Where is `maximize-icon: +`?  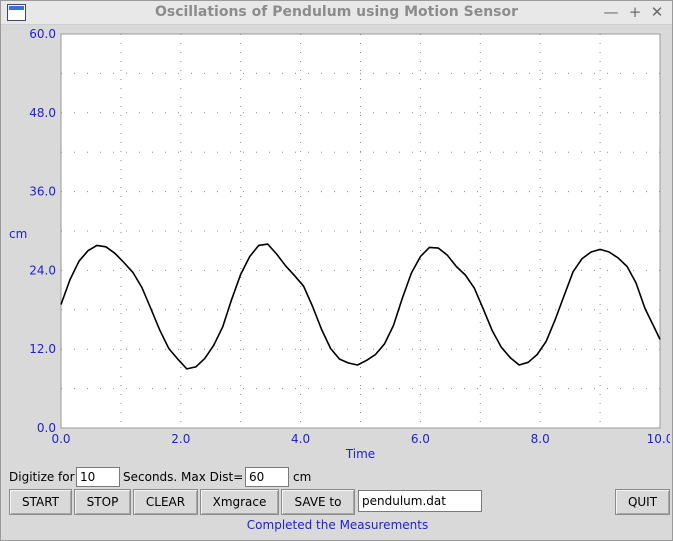 maximize-icon: + is located at coordinates (635, 12).